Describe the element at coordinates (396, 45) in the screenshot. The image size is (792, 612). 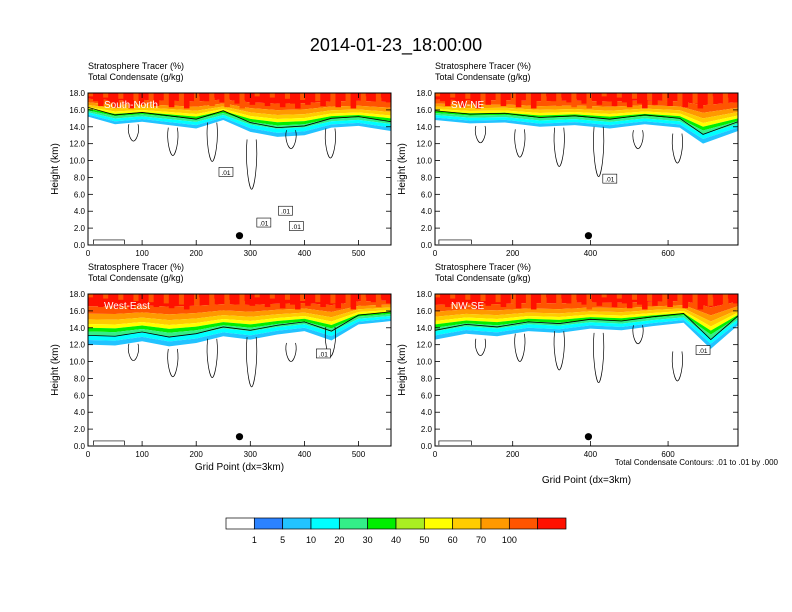
I see `figure-title: 2014-01-23_18:00:00` at that location.